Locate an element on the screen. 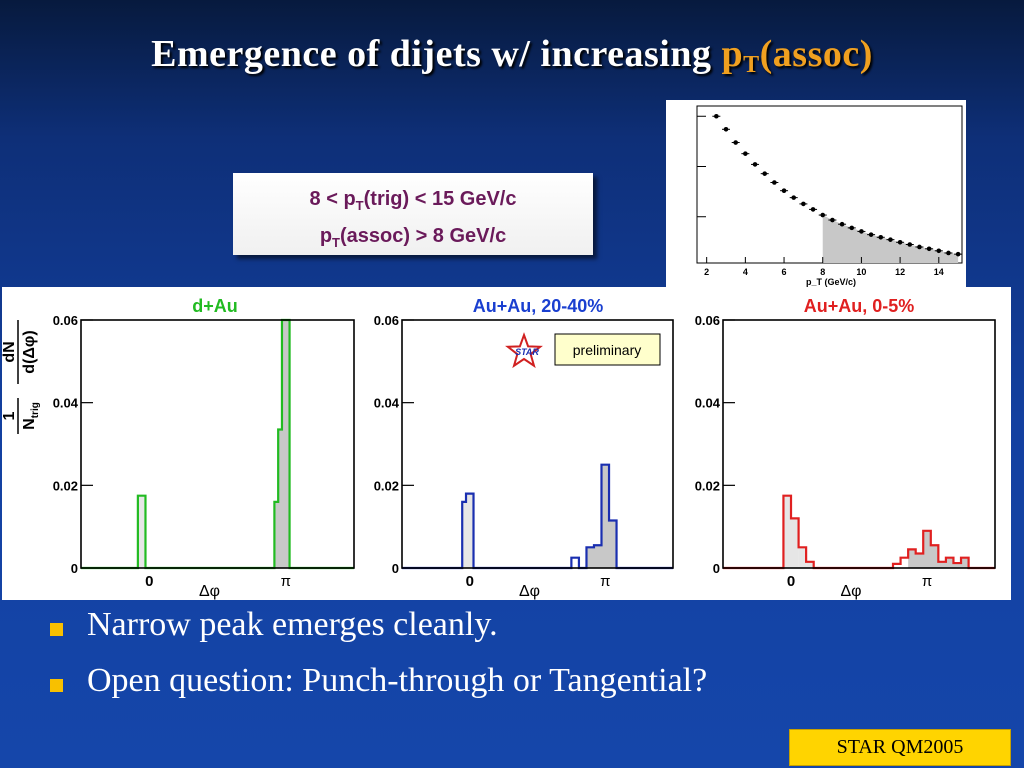 The width and height of the screenshot is (1024, 768). pt-spectrum-inset: 2 4 6 8 10 12 14 p_T (GeV/c) is located at coordinates (816, 194).